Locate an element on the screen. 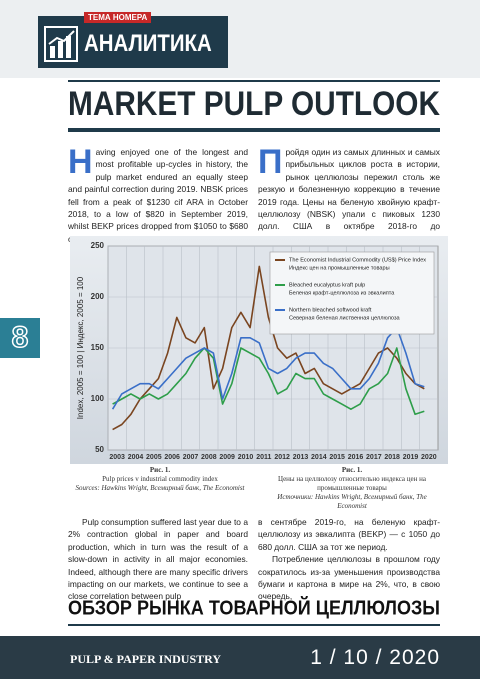  y-axis-label: Index, 2005 = 100 | Индекс, 2005 = 100 is located at coordinates (80, 347).